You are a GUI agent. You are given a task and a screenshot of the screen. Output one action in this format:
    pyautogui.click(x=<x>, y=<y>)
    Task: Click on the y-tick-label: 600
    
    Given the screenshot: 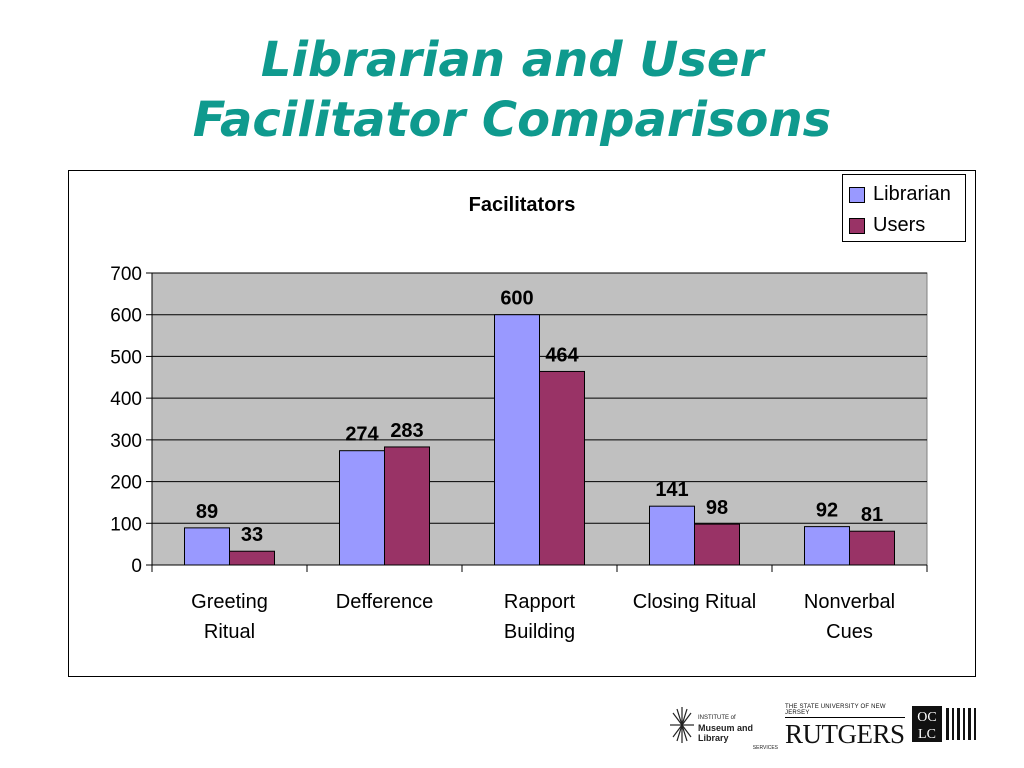 What is the action you would take?
    pyautogui.click(x=126, y=316)
    